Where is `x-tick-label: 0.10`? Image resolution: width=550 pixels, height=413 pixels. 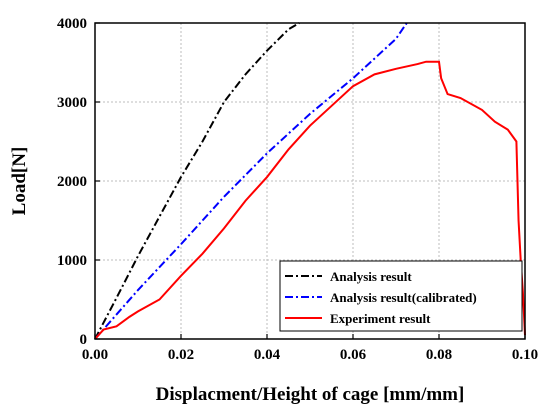
x-tick-label: 0.10 is located at coordinates (525, 355).